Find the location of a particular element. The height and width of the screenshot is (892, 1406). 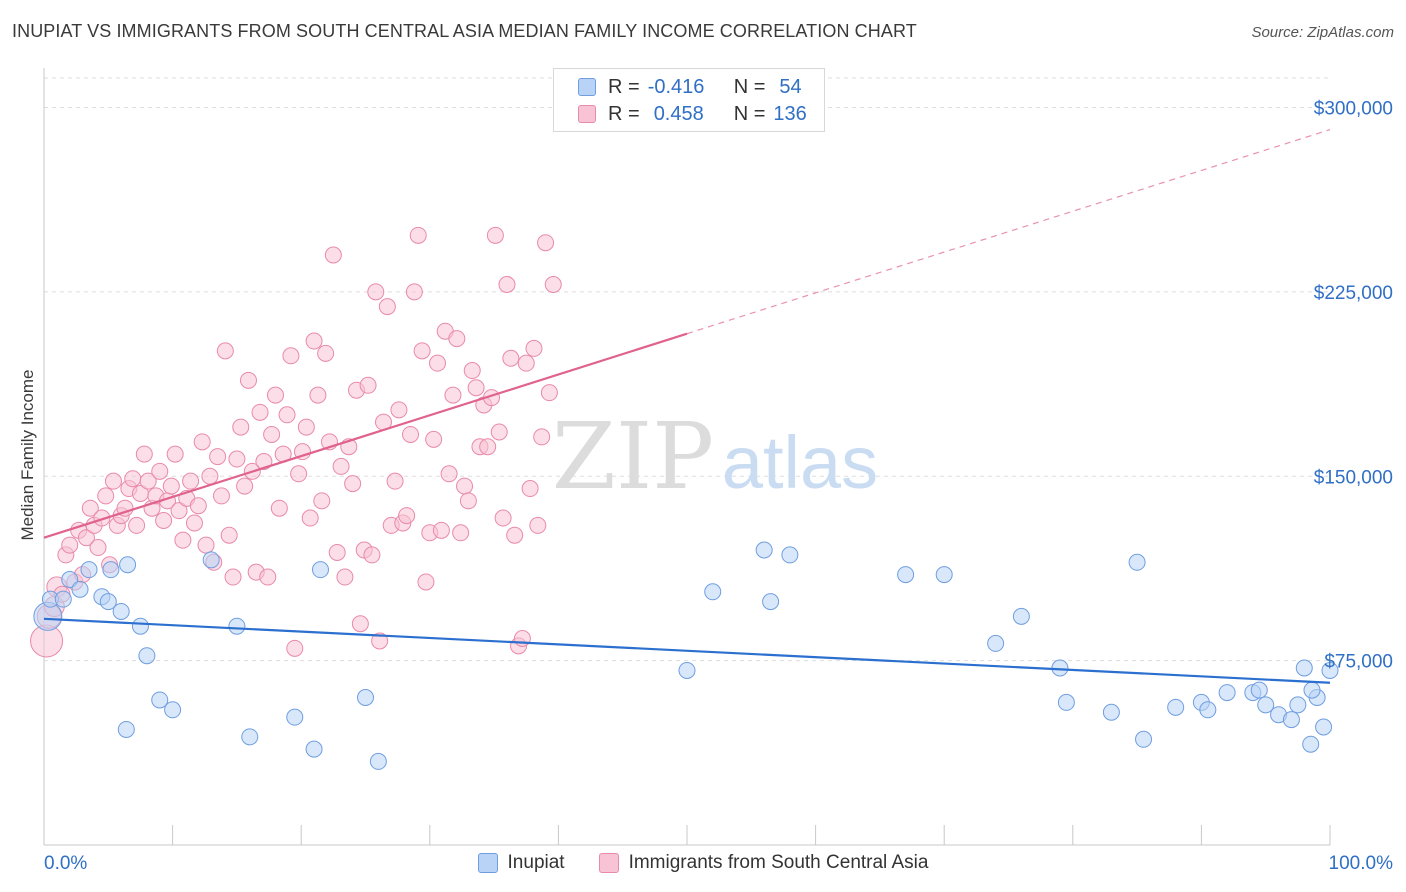

trend-line-inupiat is located at coordinates (687, 650).